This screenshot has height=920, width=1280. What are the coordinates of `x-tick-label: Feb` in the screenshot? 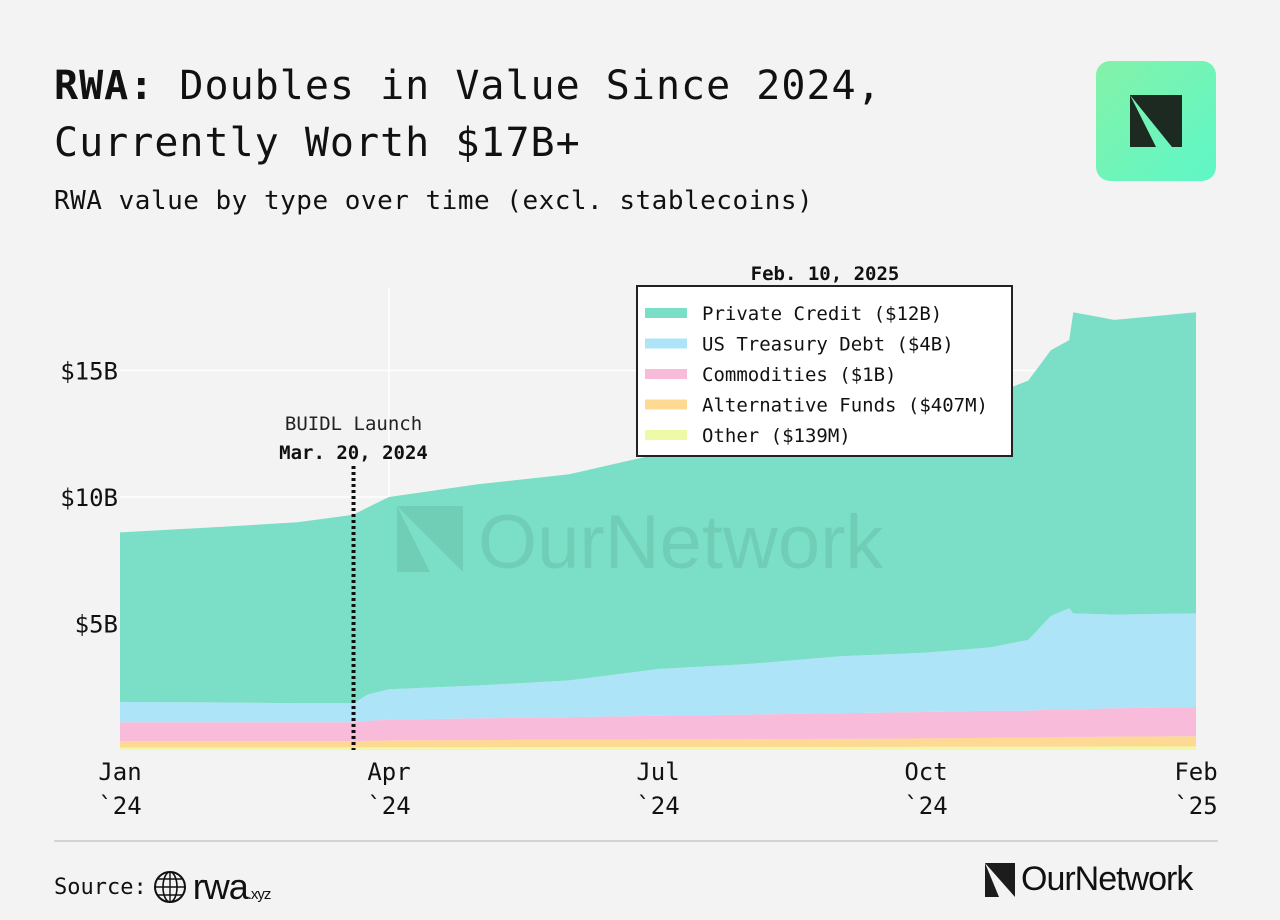 It's located at (1195, 772).